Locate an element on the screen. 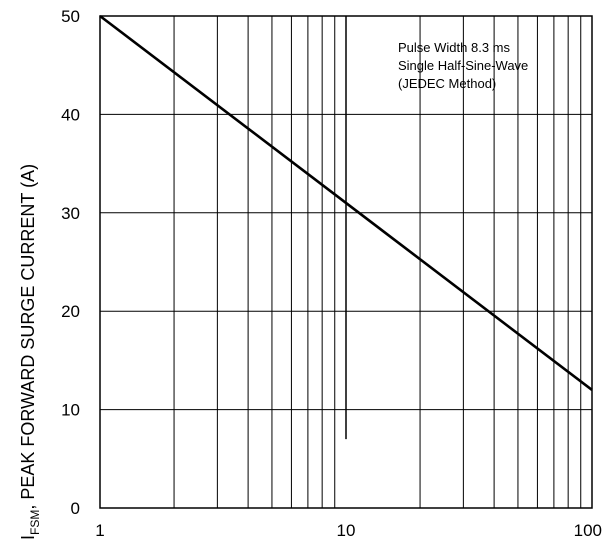 The width and height of the screenshot is (615, 546). y-tick-label: 0 is located at coordinates (75, 508).